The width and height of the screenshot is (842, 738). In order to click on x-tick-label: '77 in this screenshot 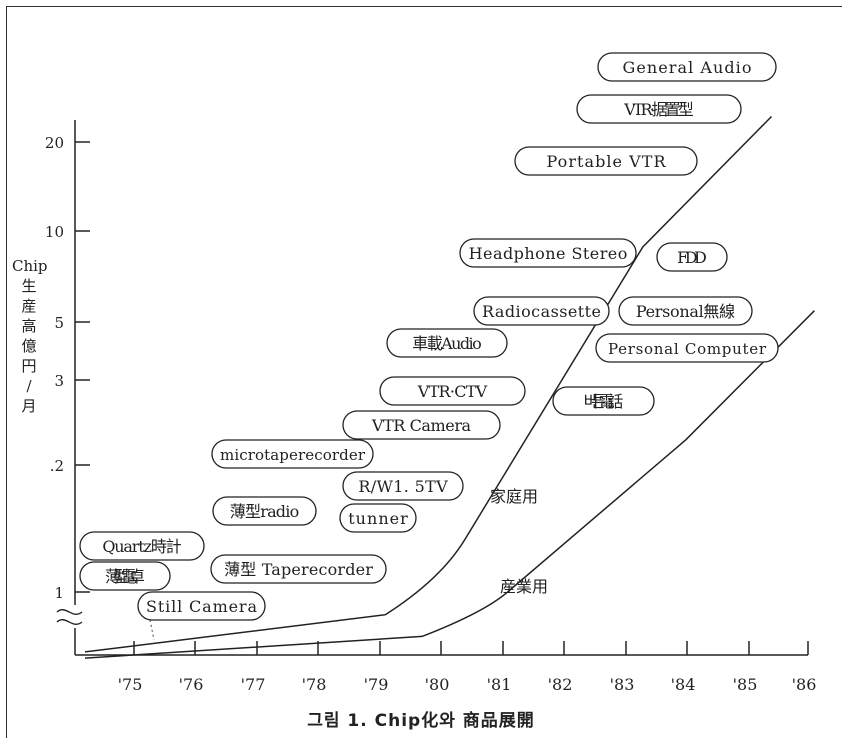, I will do `click(253, 684)`.